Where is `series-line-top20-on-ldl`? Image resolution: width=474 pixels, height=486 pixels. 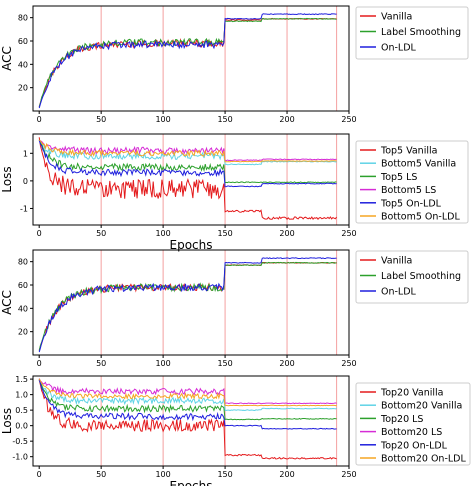 series-line-top20-on-ldl is located at coordinates (187, 404).